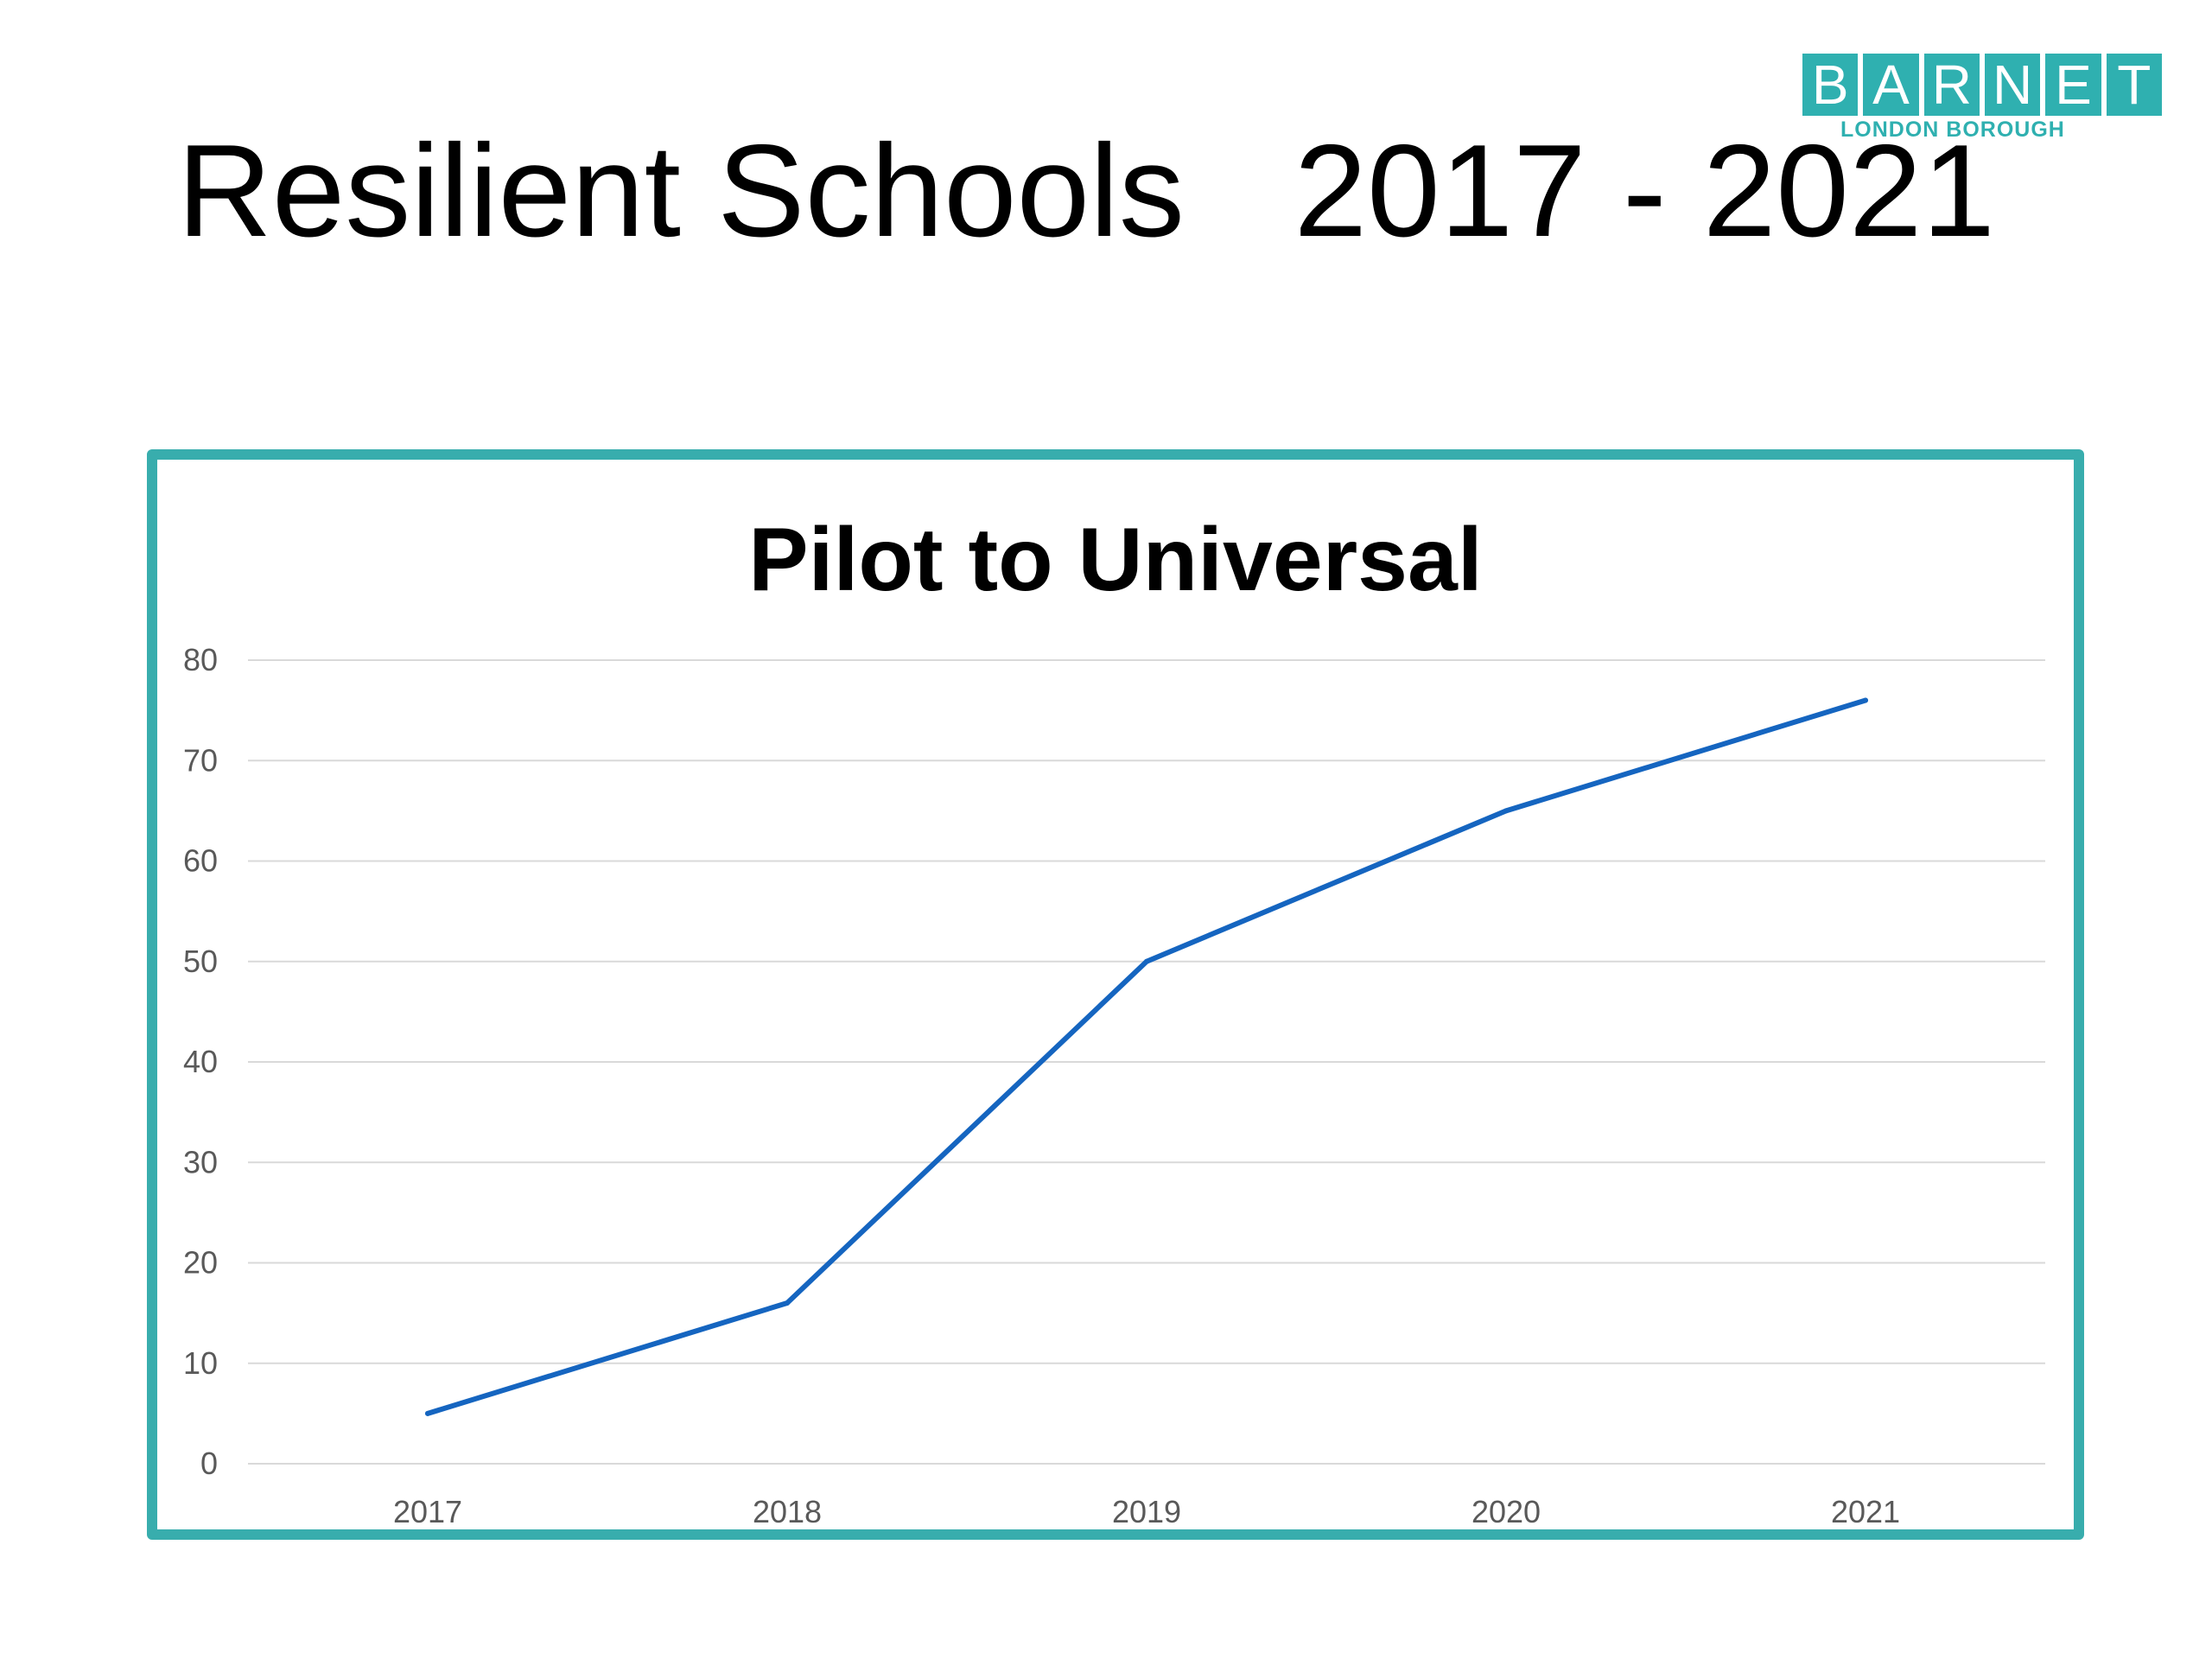  I want to click on chart-title: Pilot to Universal, so click(1115, 560).